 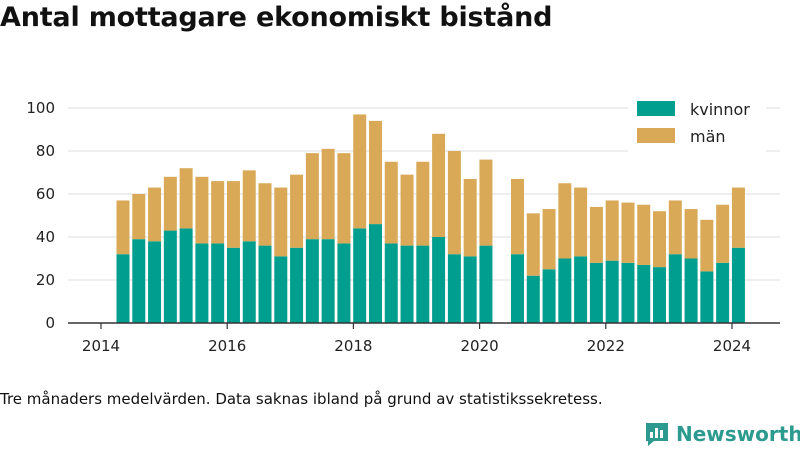 What do you see at coordinates (276, 17) in the screenshot?
I see `chart-title: Antal mottagare ekonomiskt bistånd` at bounding box center [276, 17].